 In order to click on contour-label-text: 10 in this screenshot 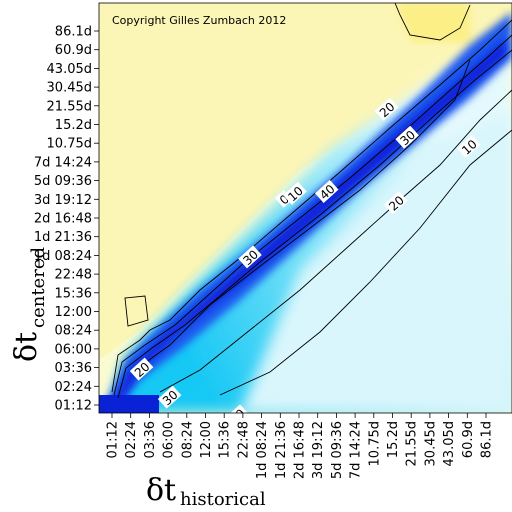, I will do `click(237, 416)`.